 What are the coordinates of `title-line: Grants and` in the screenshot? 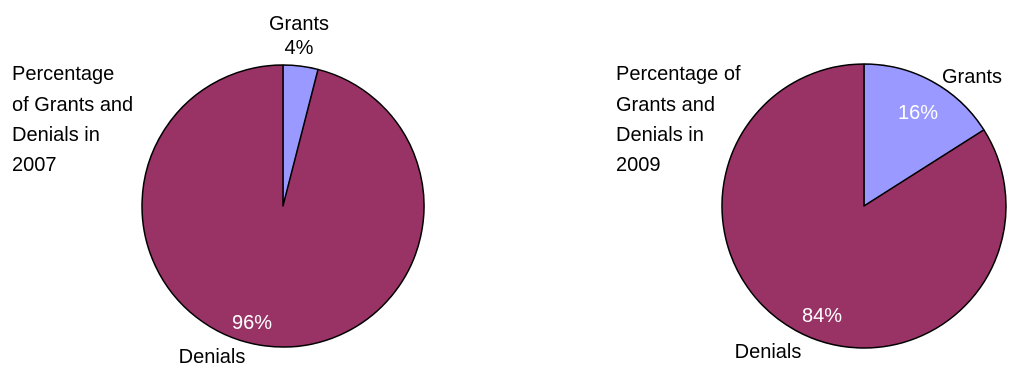 It's located at (665, 105).